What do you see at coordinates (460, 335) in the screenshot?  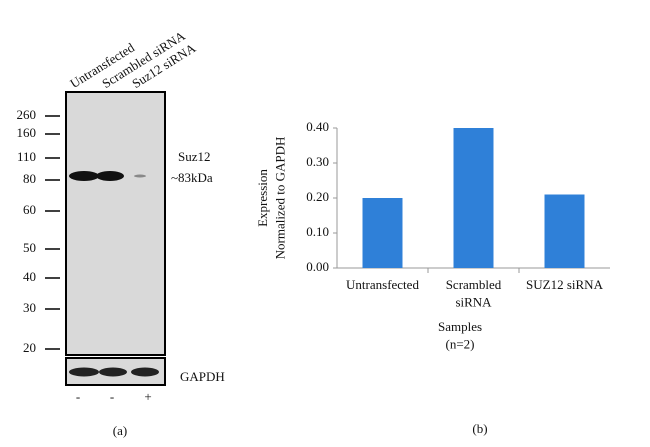 I see `x-axis-title: Samples (n=2)` at bounding box center [460, 335].